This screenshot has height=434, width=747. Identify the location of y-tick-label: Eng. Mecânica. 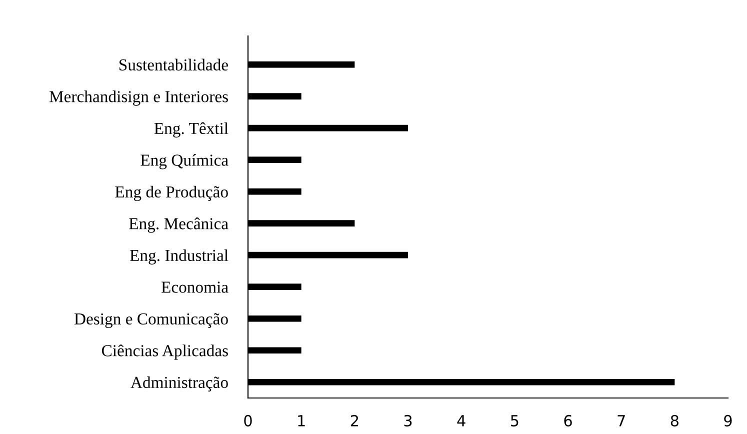
(178, 225).